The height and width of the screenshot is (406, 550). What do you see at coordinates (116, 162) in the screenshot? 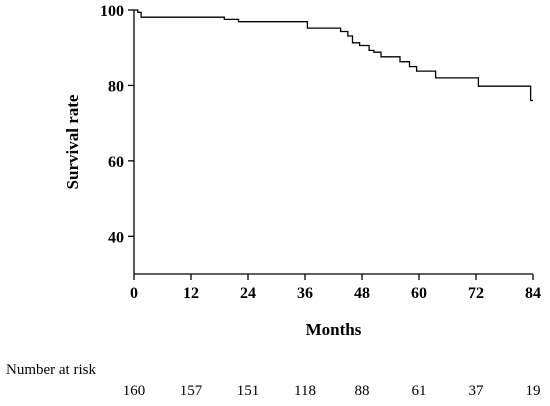
I see `y-tick-label: 60` at bounding box center [116, 162].